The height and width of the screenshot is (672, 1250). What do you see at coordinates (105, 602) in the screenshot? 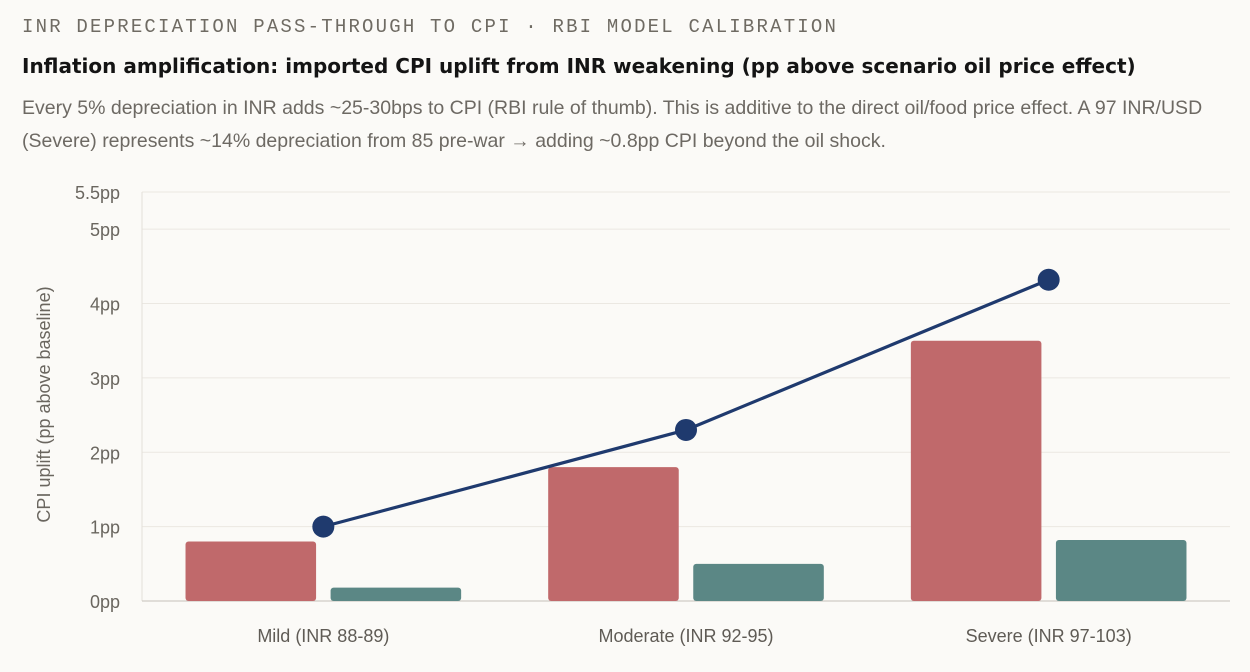
I see `y-tick-label: 0pp` at bounding box center [105, 602].